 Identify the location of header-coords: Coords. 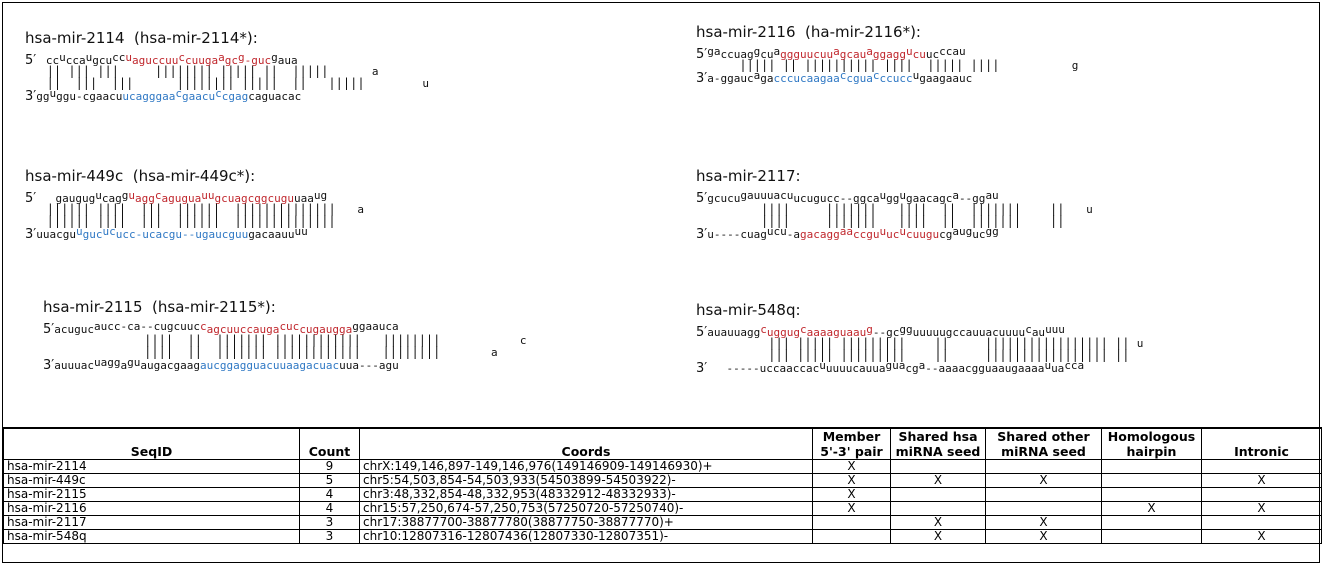
(586, 443).